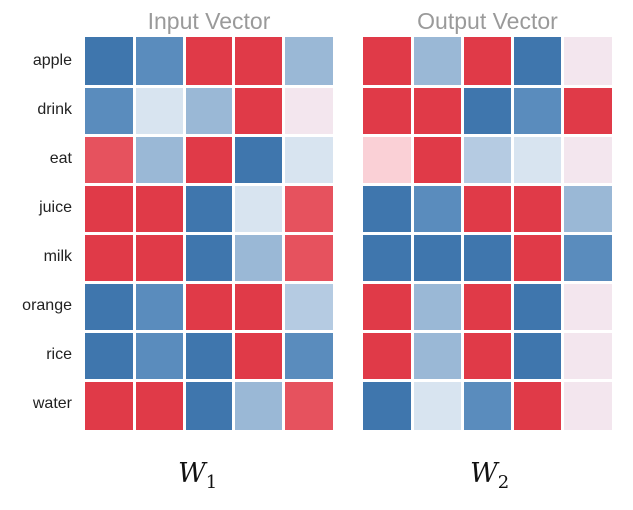 This screenshot has width=633, height=510. Describe the element at coordinates (59, 355) in the screenshot. I see `row-label-rice: rice` at that location.